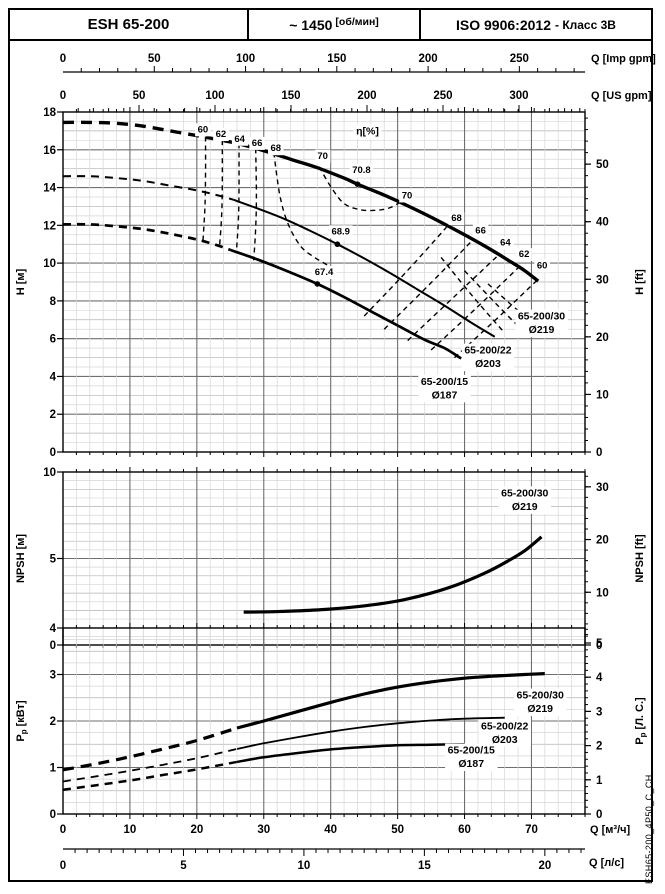  Describe the element at coordinates (599, 678) in the screenshot. I see `y-right-tick-label: 4` at that location.